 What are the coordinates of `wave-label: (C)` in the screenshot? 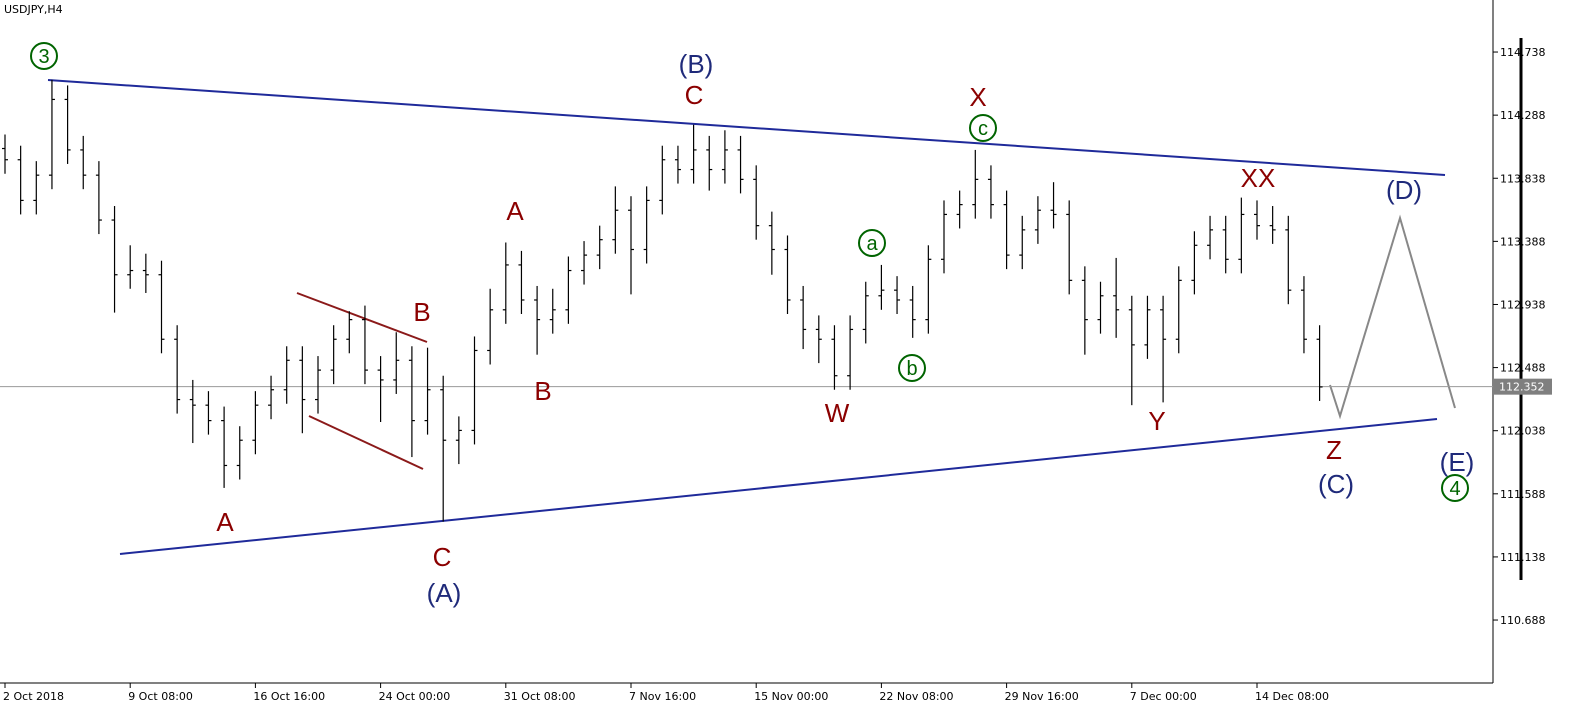 It's located at (1336, 484).